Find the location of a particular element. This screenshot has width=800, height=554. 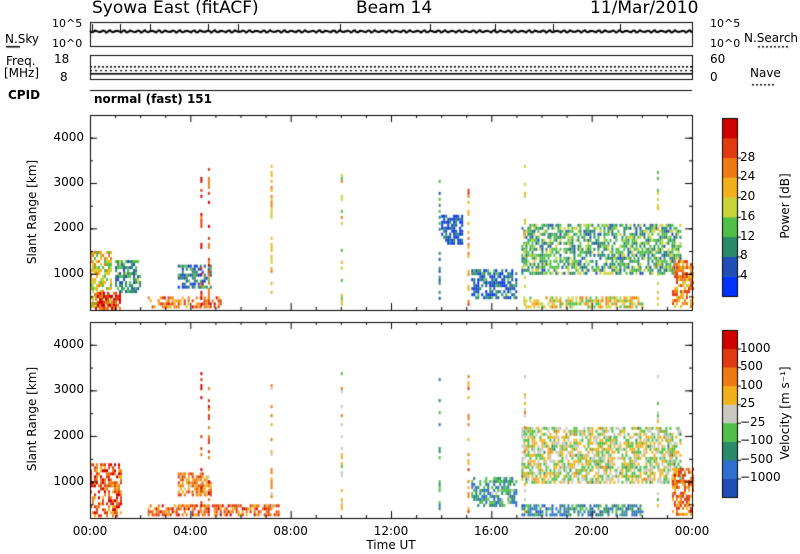

colorbar-tick-label: 4 is located at coordinates (744, 275).